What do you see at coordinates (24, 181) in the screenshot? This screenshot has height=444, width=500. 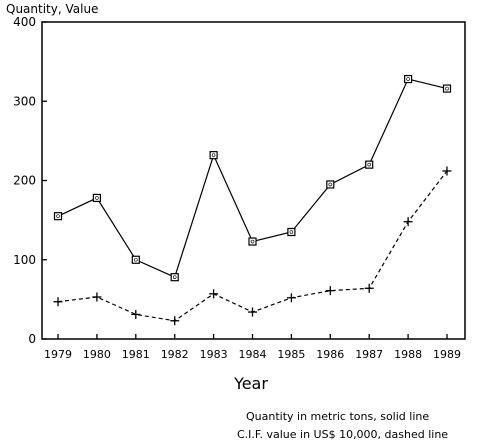 I see `y-tick-label: 200` at bounding box center [24, 181].